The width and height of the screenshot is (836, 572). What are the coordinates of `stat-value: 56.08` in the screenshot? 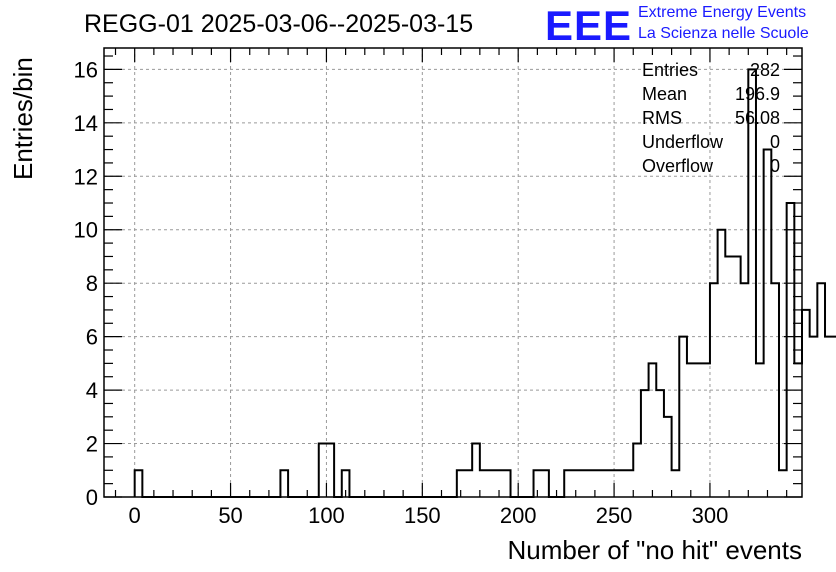 It's located at (757, 118).